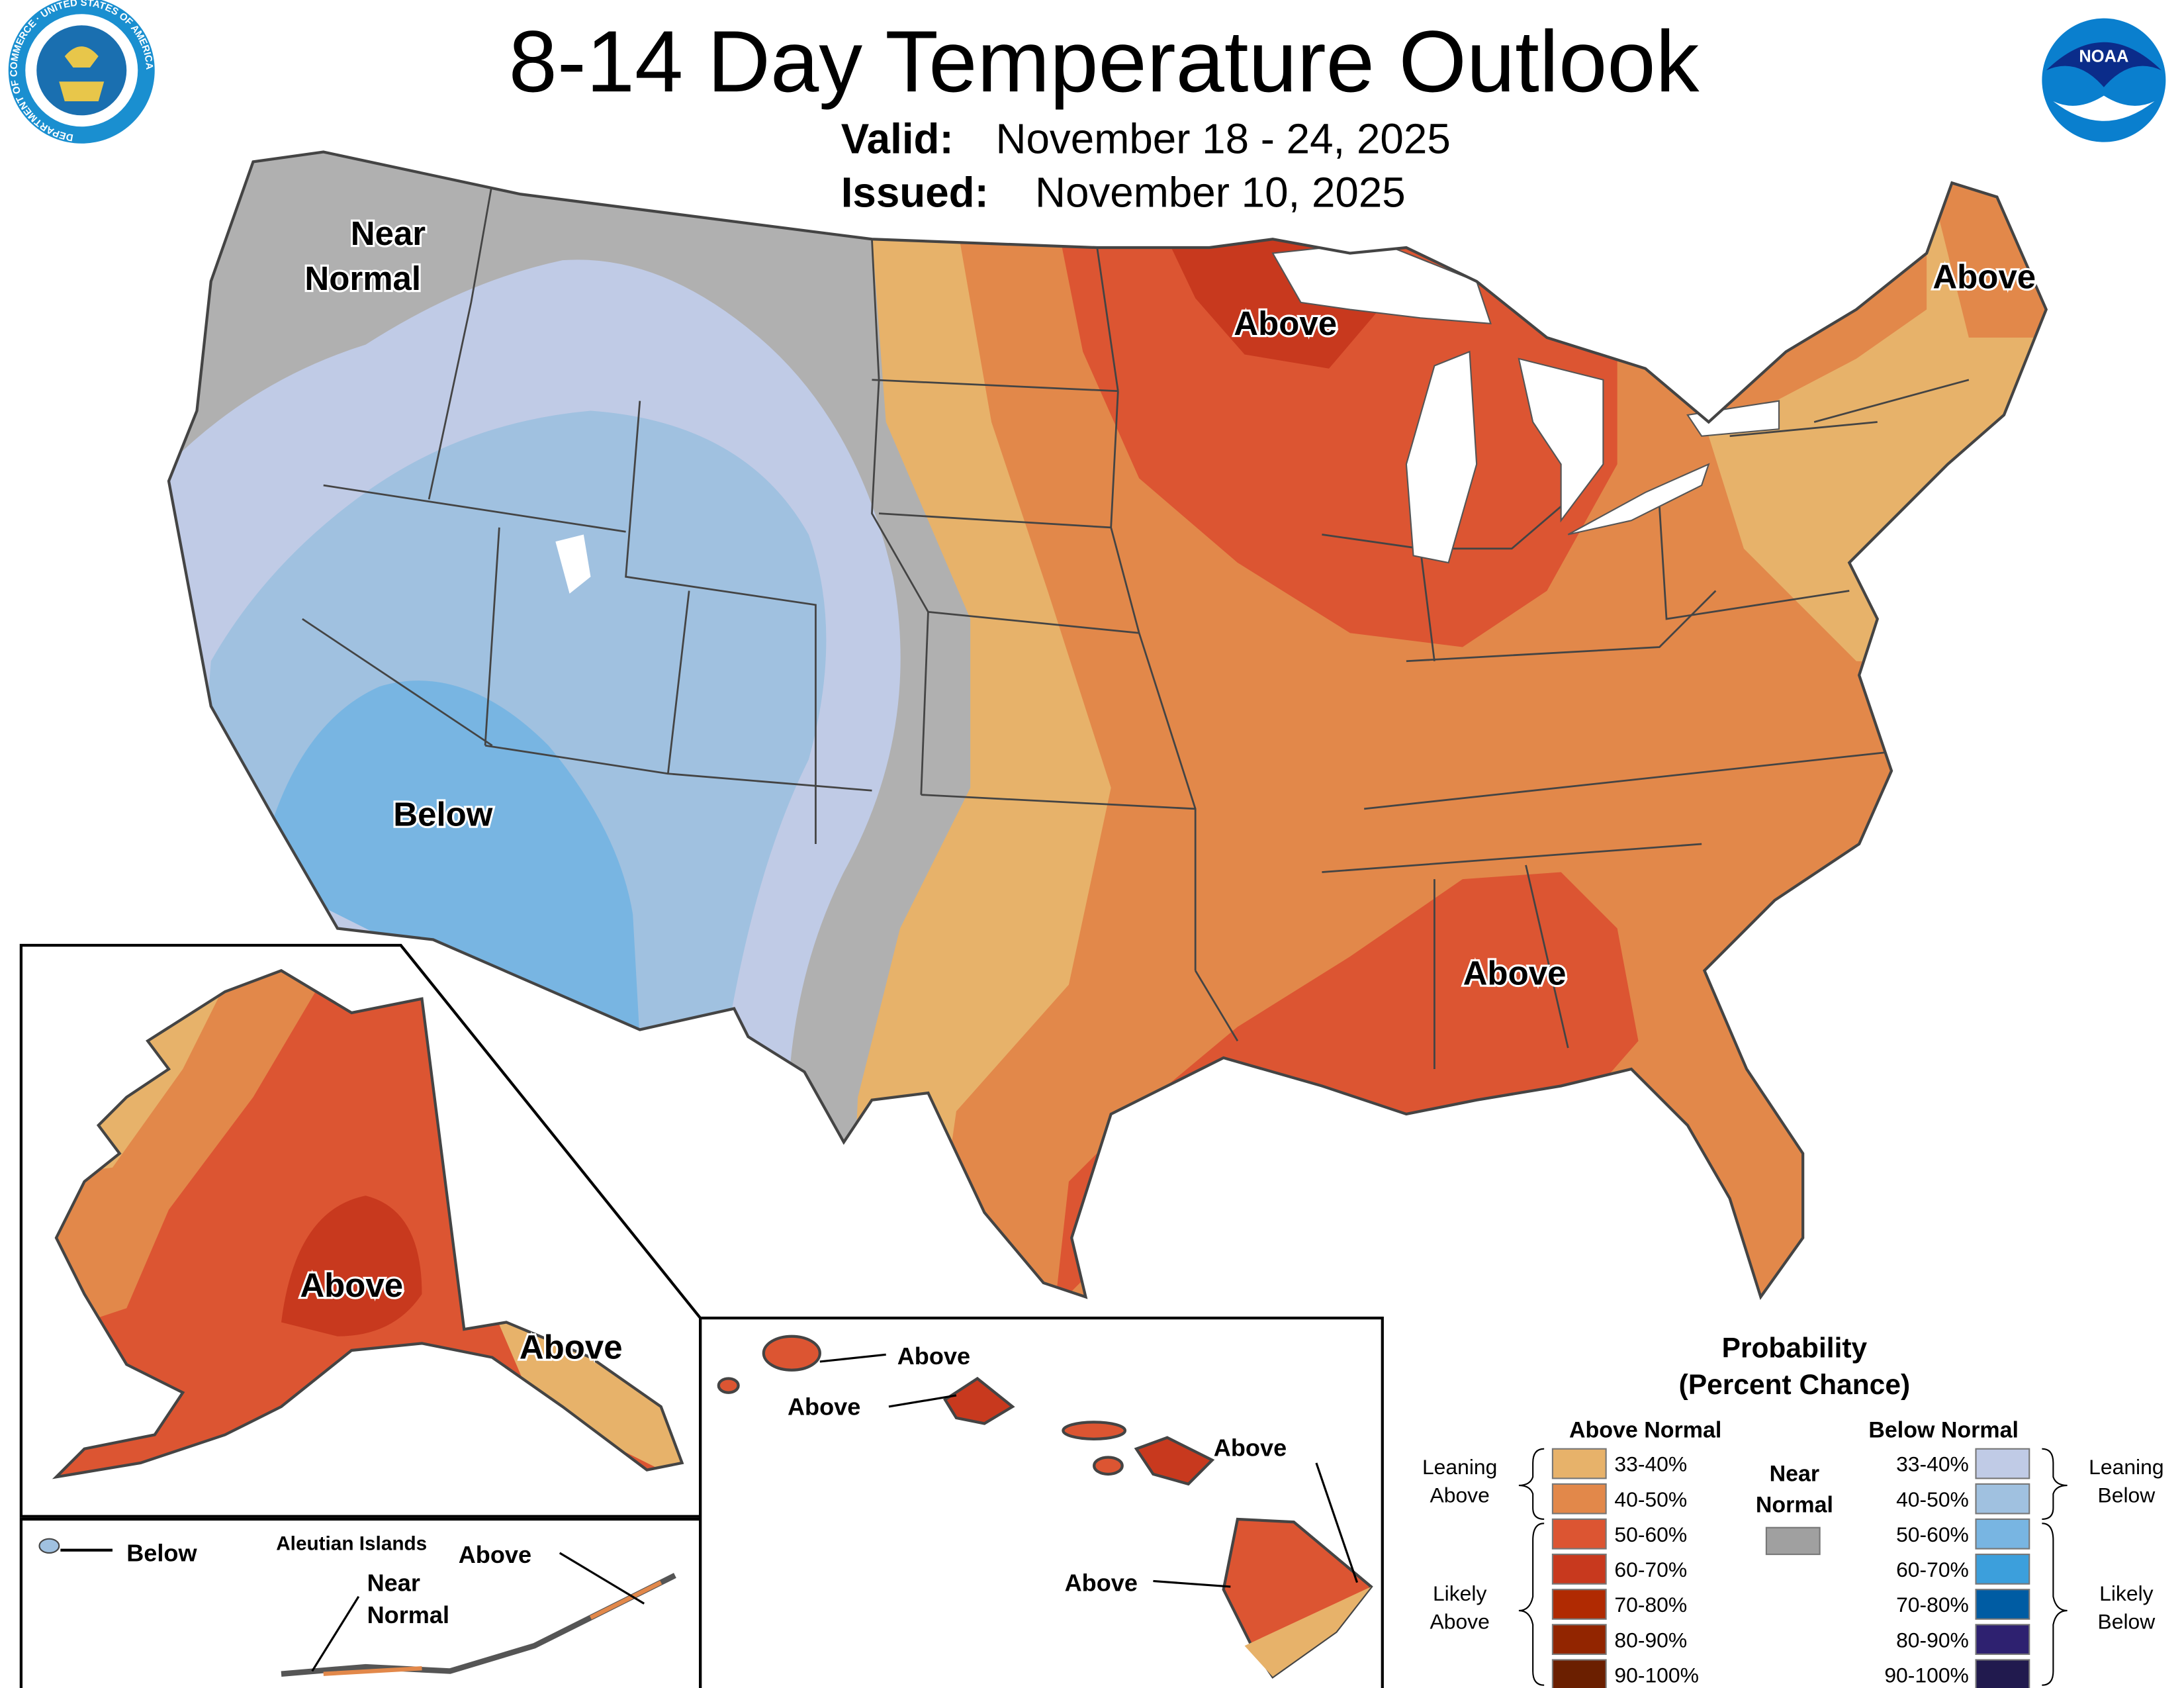 The width and height of the screenshot is (2184, 1688). Describe the element at coordinates (824, 1407) in the screenshot. I see `label-oahu-above: Above` at that location.